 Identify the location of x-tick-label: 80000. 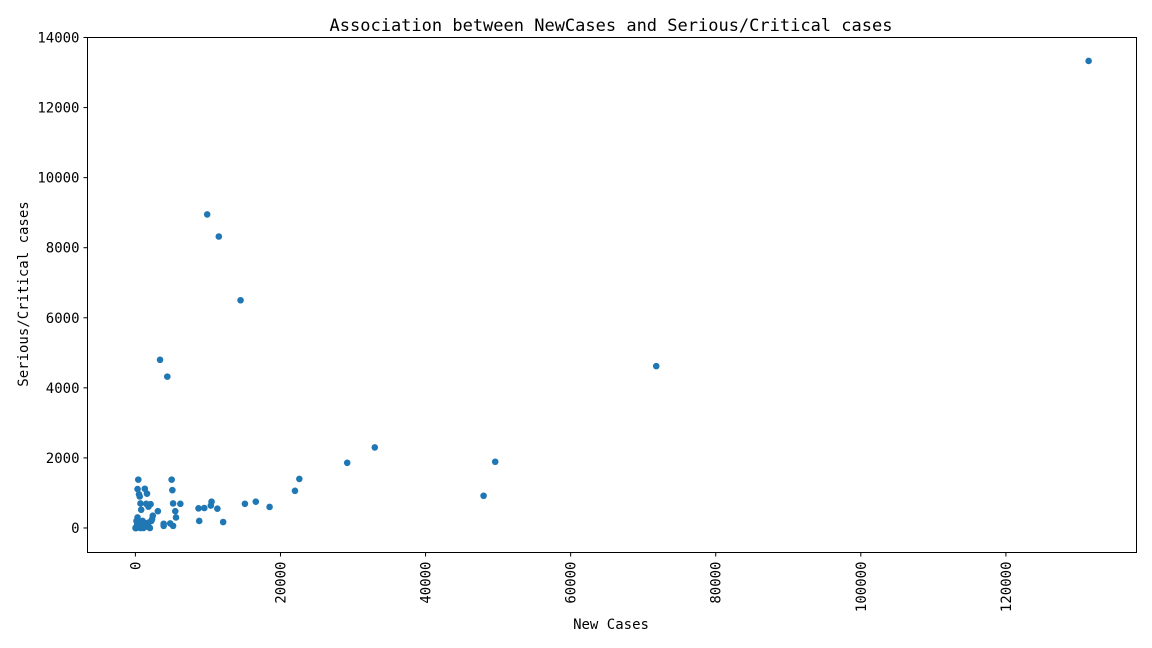
(717, 583).